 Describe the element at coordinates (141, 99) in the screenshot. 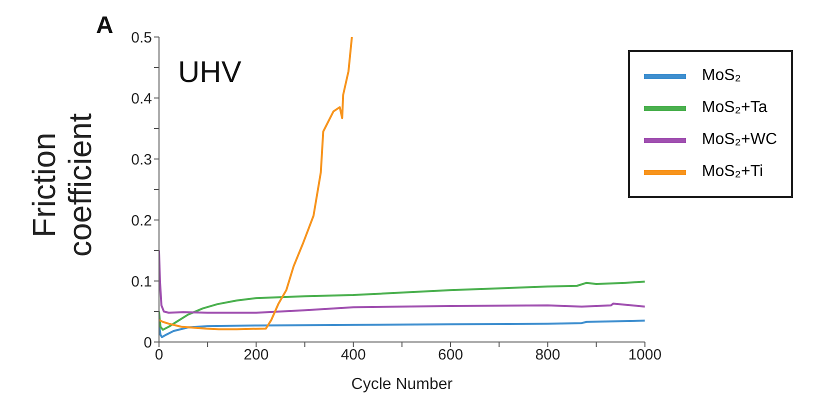

I see `y-tick-label: 0.4` at that location.